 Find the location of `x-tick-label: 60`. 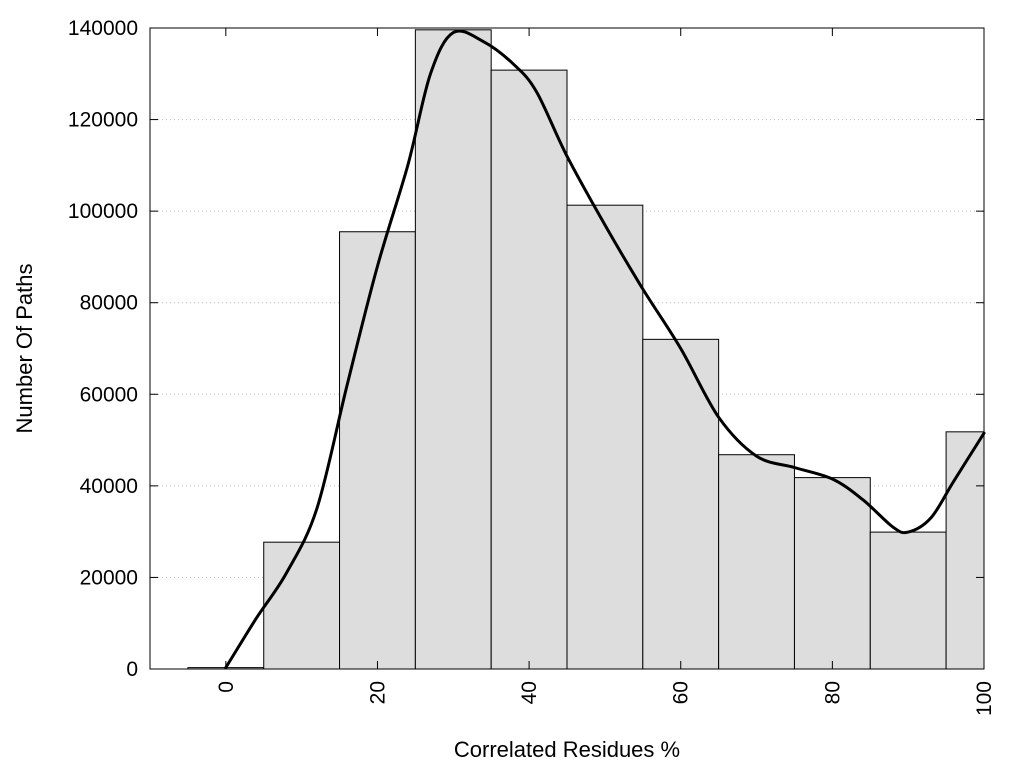

x-tick-label: 60 is located at coordinates (681, 692).